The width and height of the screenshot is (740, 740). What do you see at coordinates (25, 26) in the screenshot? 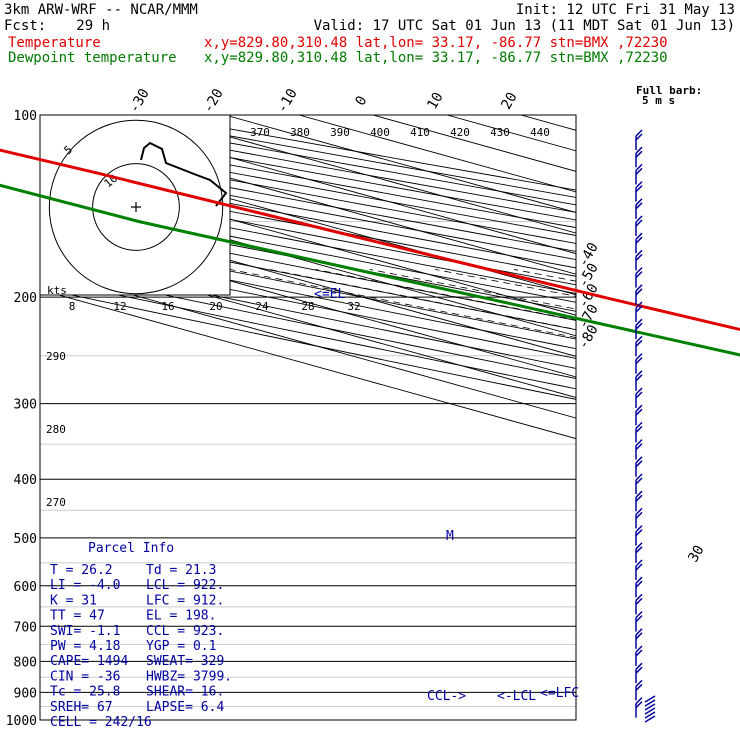
I see `fcst-label: Fcst:` at bounding box center [25, 26].